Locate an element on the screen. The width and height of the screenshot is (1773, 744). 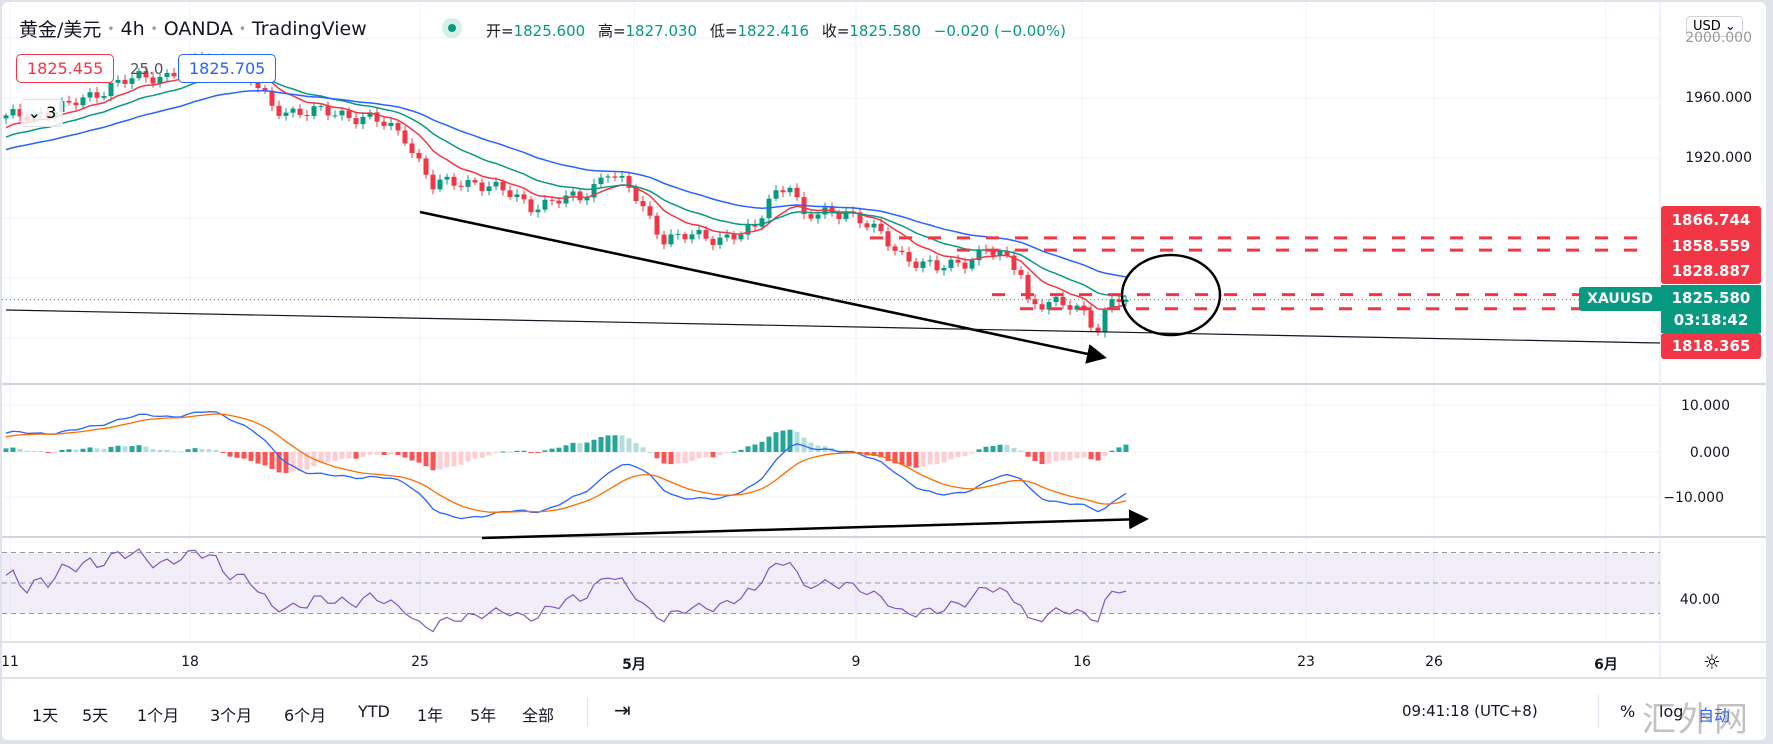
range-button: 全部 is located at coordinates (538, 715).